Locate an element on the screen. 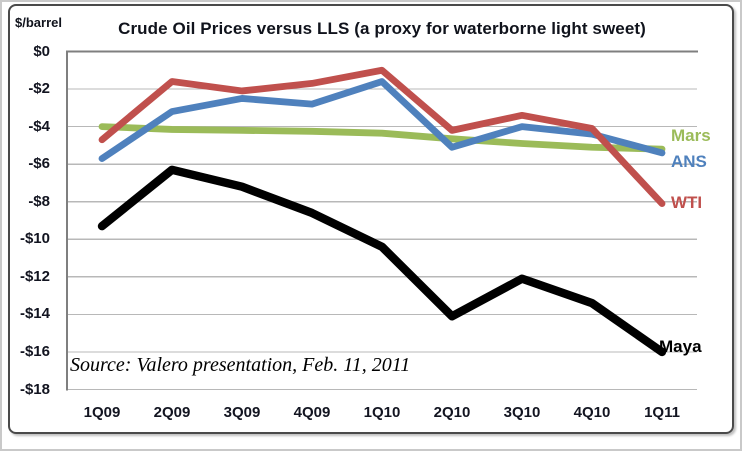  x-tick-label: 3Q09 is located at coordinates (242, 412).